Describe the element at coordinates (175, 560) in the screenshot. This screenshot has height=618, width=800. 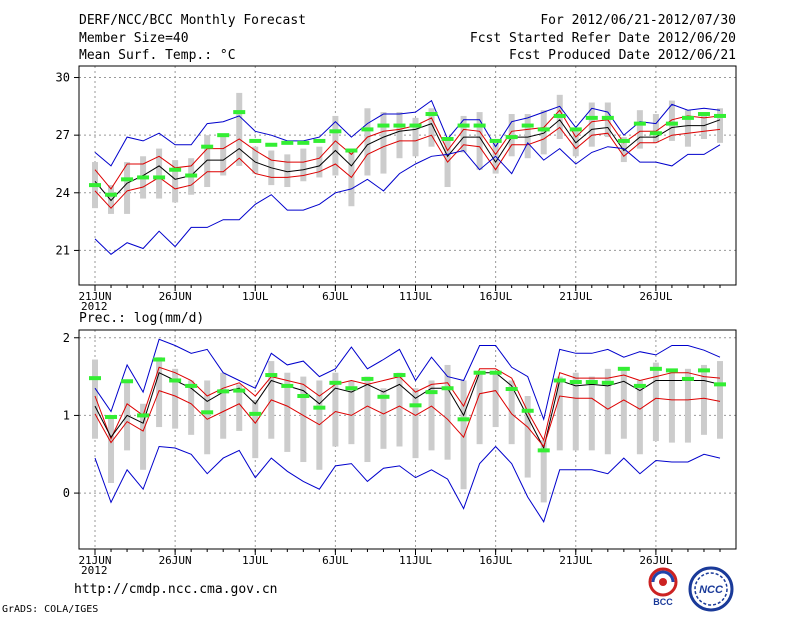
I see `prec-xtick-label-1: 26JUN` at that location.